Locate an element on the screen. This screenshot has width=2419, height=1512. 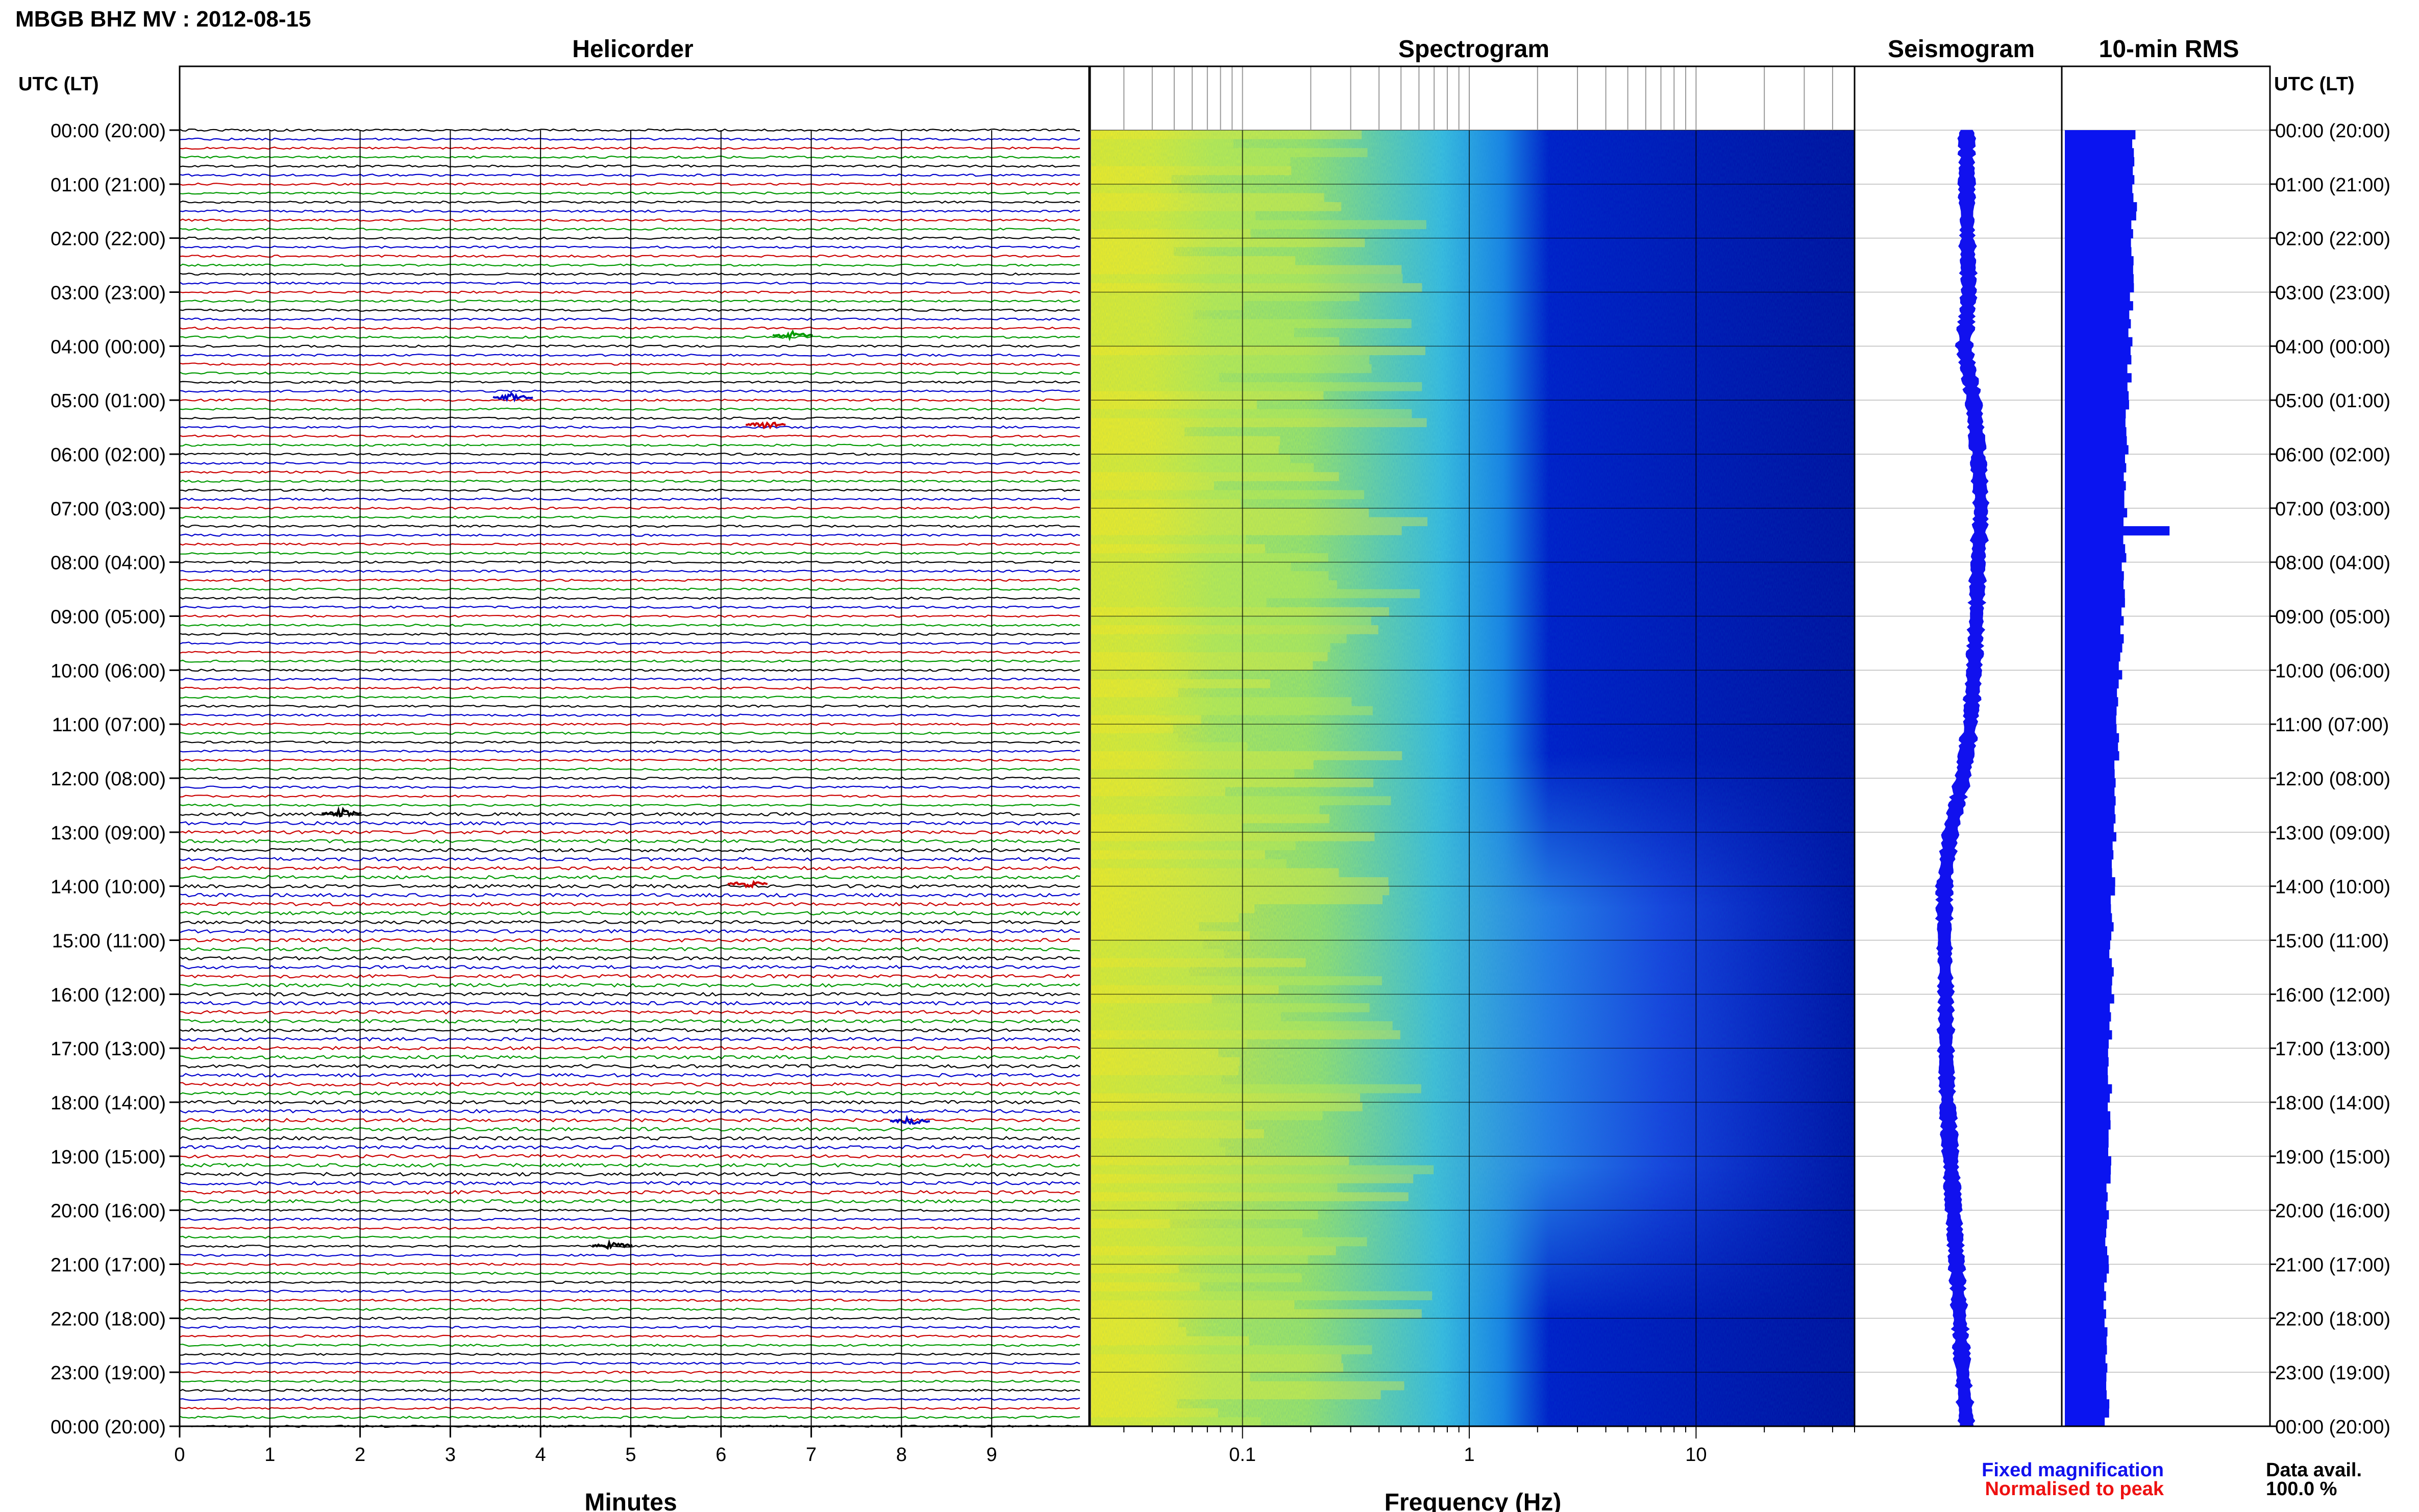
helicorder-x-tick-label: 5 is located at coordinates (630, 1455).